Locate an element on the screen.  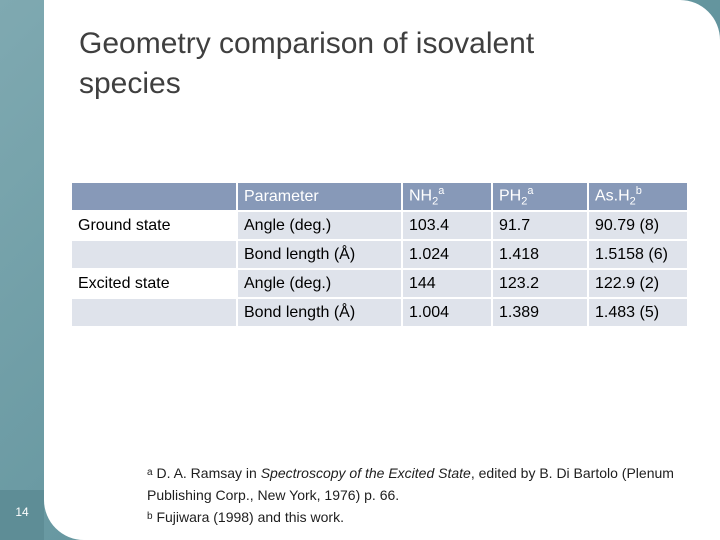
ash2-cell: 1.5158 (6) is located at coordinates (639, 255).